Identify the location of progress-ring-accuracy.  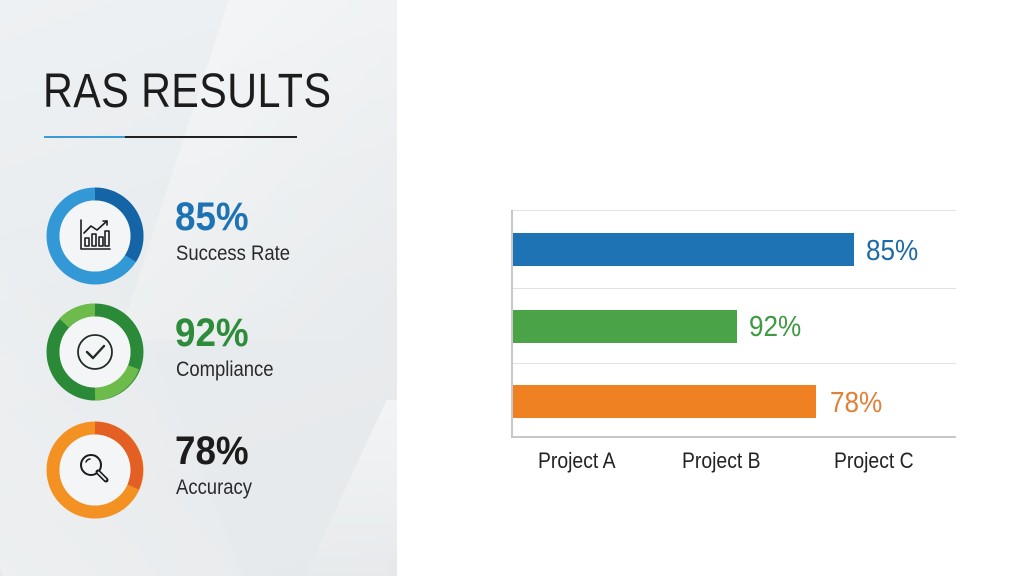
(95, 470).